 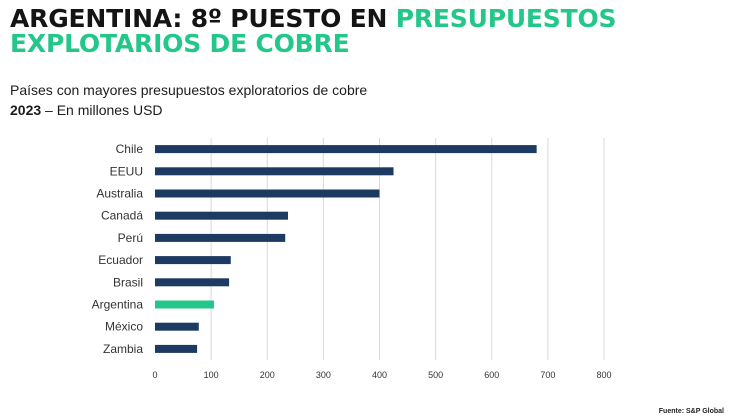 I want to click on x-tick-label: 300, so click(x=323, y=375).